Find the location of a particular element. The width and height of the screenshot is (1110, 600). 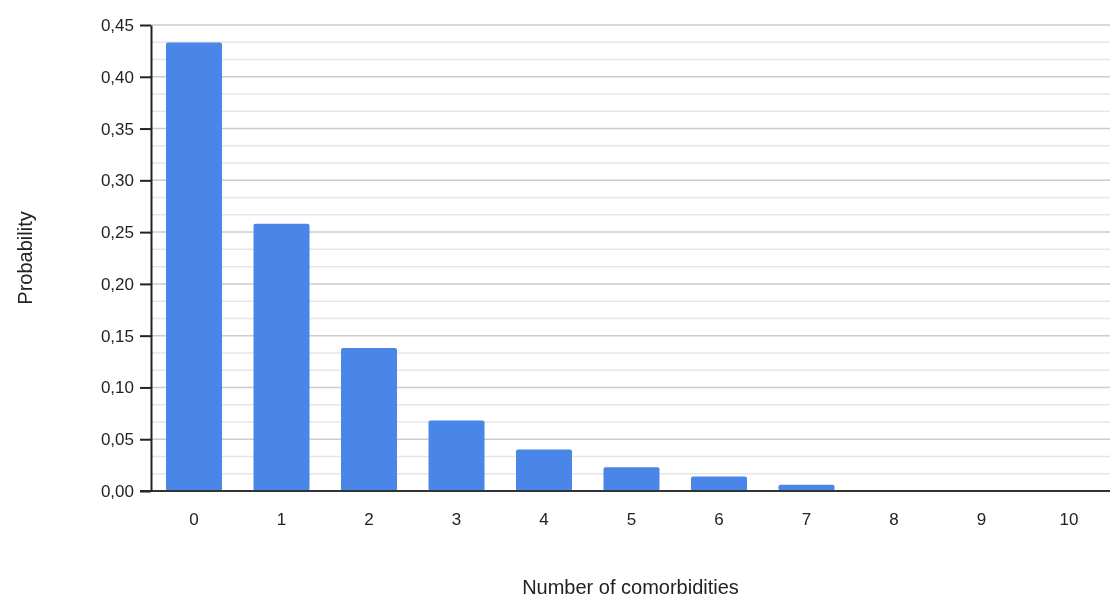

y-tick-label: 0,20 is located at coordinates (117, 284).